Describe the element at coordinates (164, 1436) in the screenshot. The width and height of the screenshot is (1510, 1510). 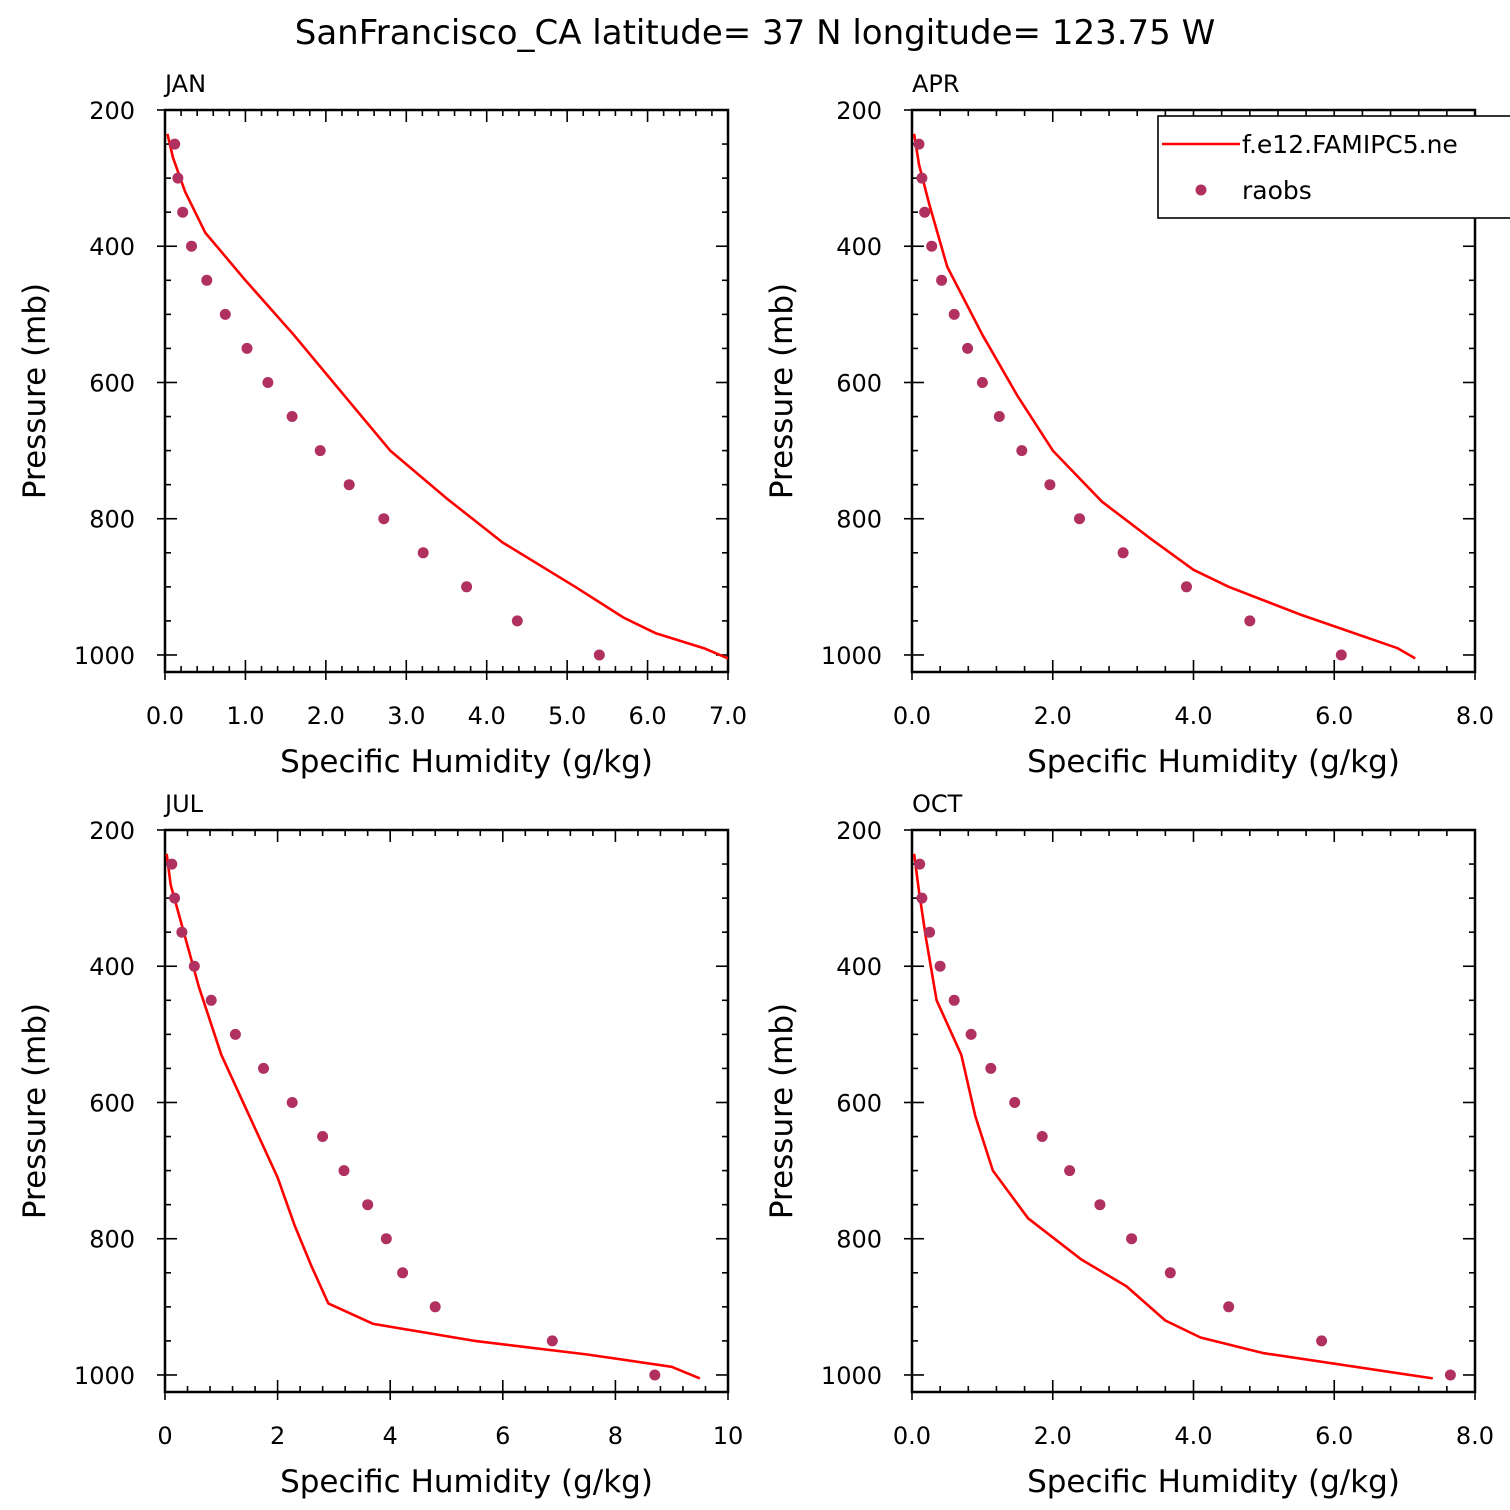
I see `x-tick-label: 0` at that location.